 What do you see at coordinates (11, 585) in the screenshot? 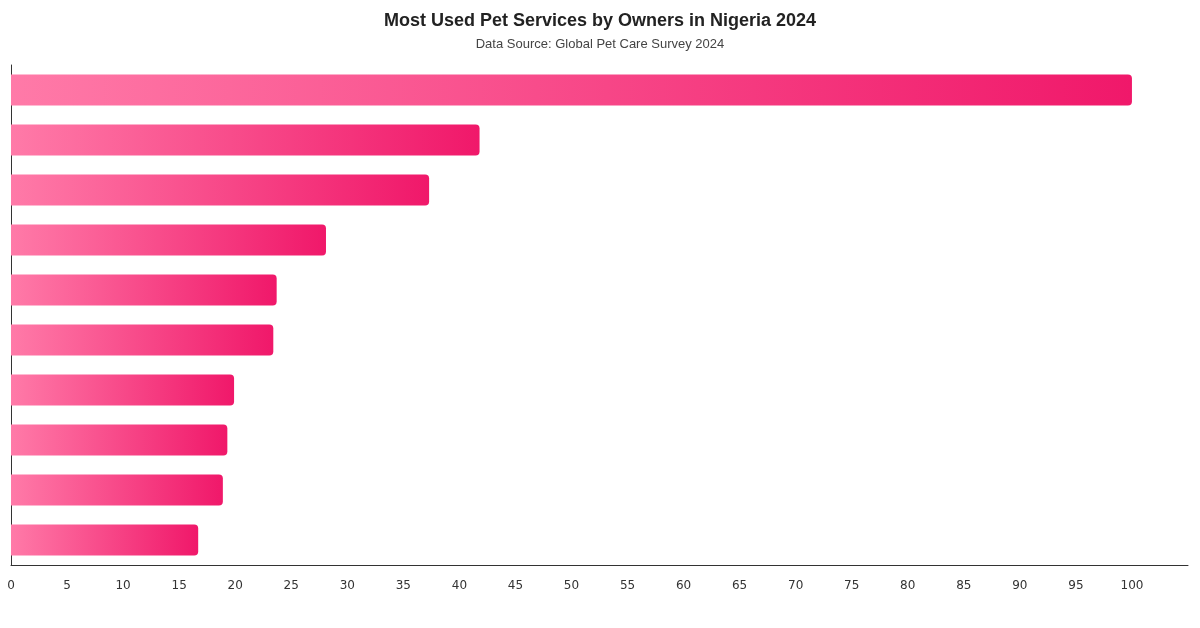
I see `x-tick-label: 0` at bounding box center [11, 585].